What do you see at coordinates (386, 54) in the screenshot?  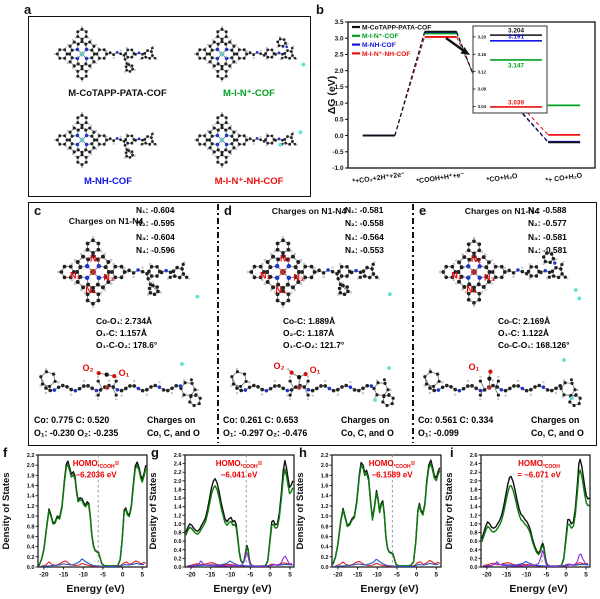 I see `svg-text: M-I-N⁺-NH-COF` at bounding box center [386, 54].